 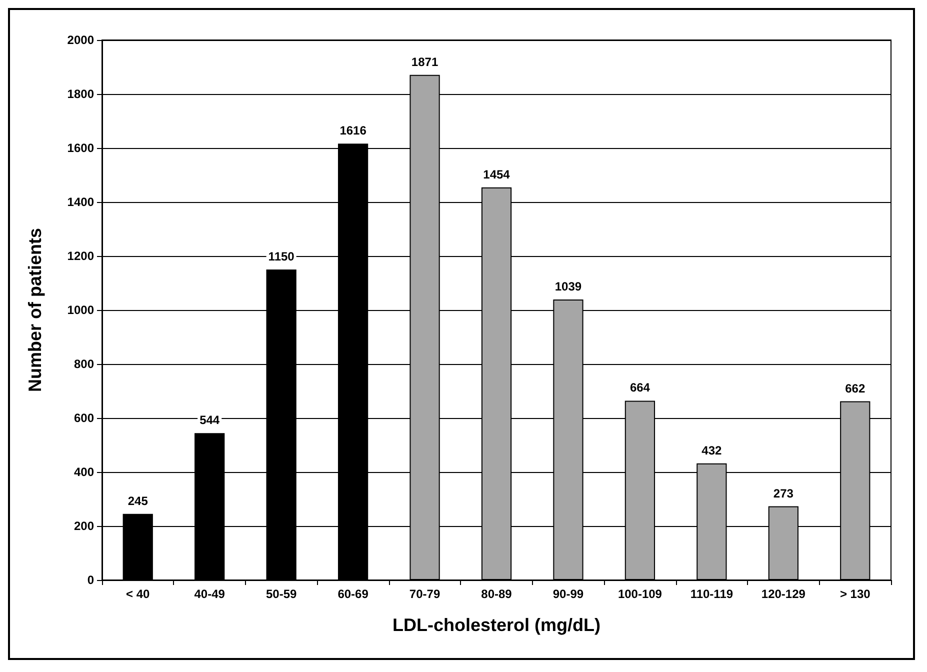 What do you see at coordinates (281, 594) in the screenshot?
I see `x-tick-label: 50-59` at bounding box center [281, 594].